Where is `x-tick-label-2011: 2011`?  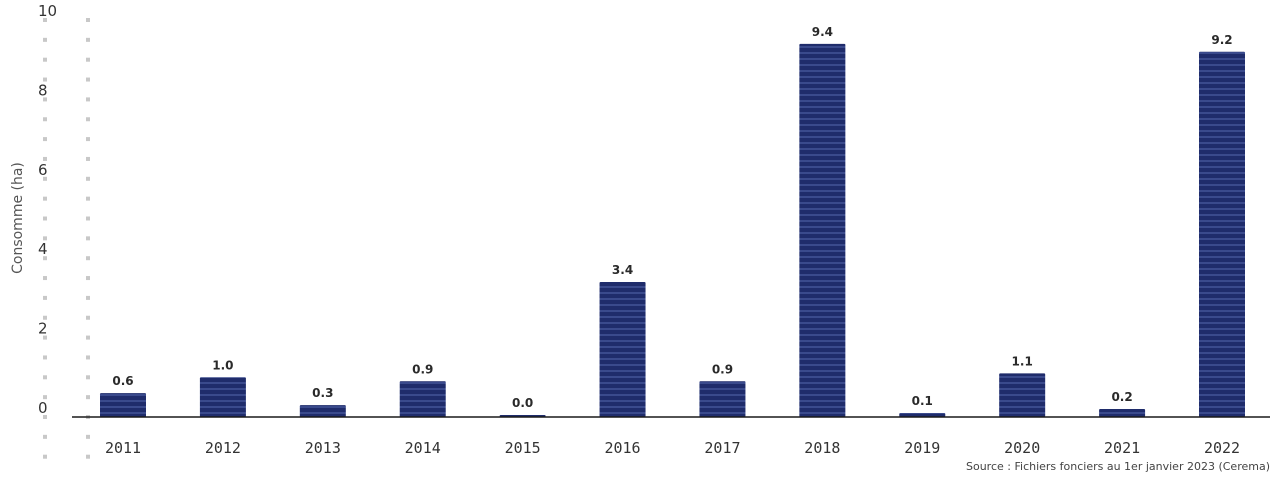 x-tick-label-2011: 2011 is located at coordinates (123, 448).